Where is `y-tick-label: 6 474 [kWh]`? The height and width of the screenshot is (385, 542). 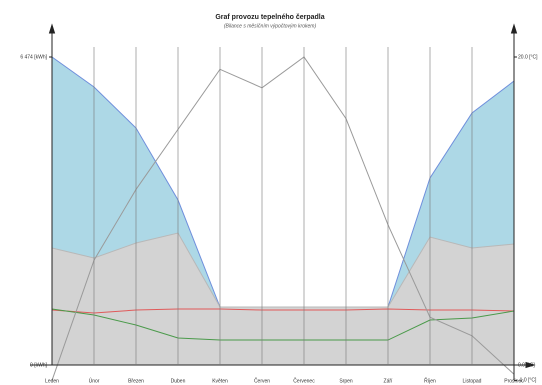 y-tick-label: 6 474 [kWh] is located at coordinates (33, 57).